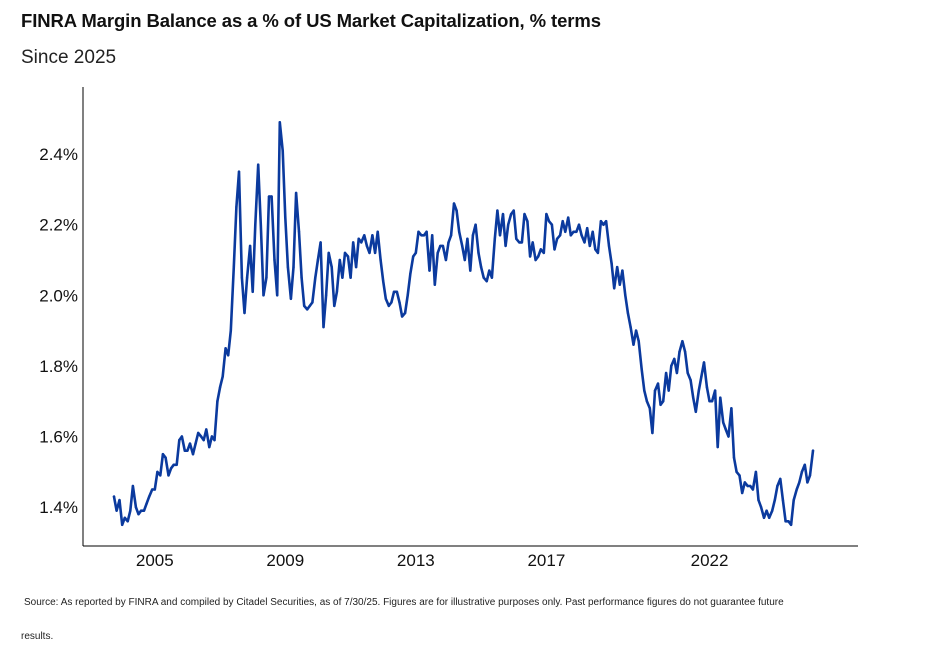  Describe the element at coordinates (58, 295) in the screenshot. I see `y-tick-label: 2.0%` at that location.